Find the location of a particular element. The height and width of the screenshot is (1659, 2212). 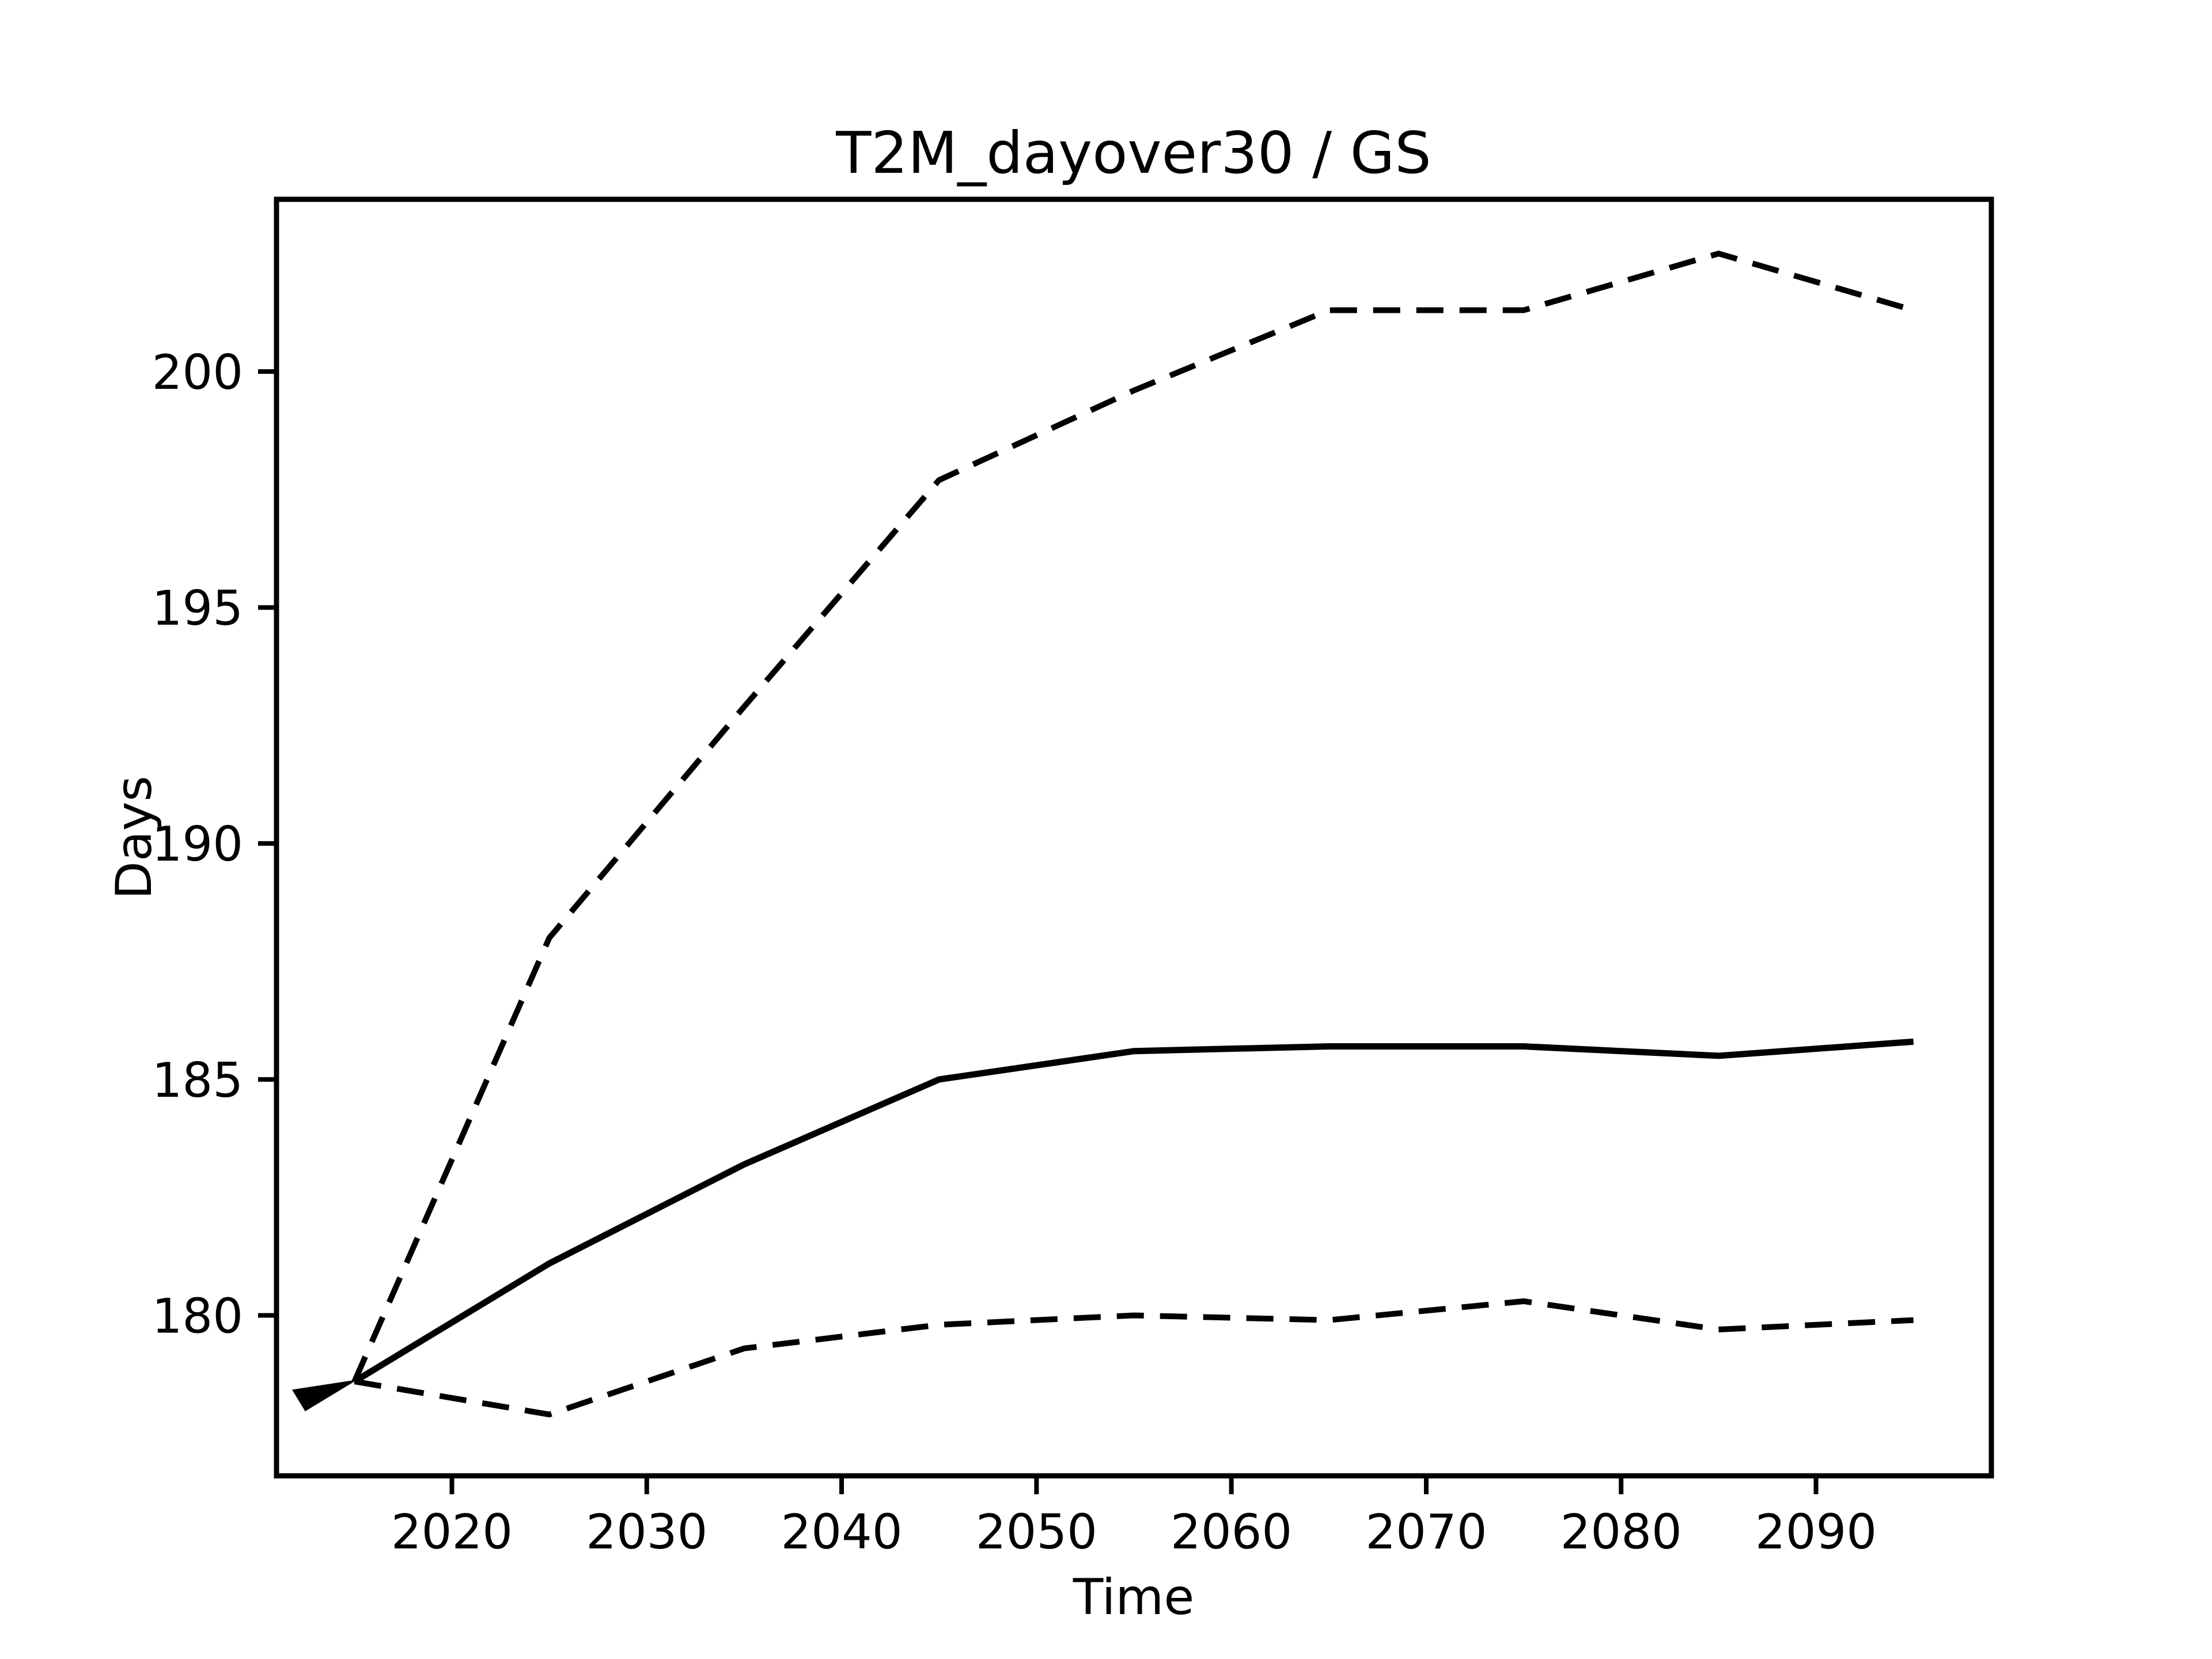

y-axis-label: Days is located at coordinates (134, 838).